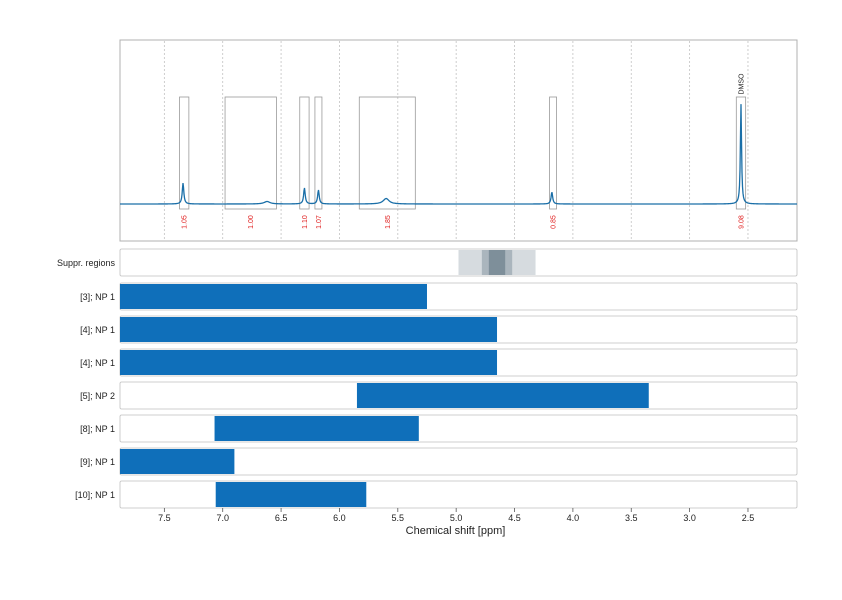 Image resolution: width=842 pixels, height=600 pixels. Describe the element at coordinates (689, 518) in the screenshot. I see `x-tick-label: 3.0` at that location.